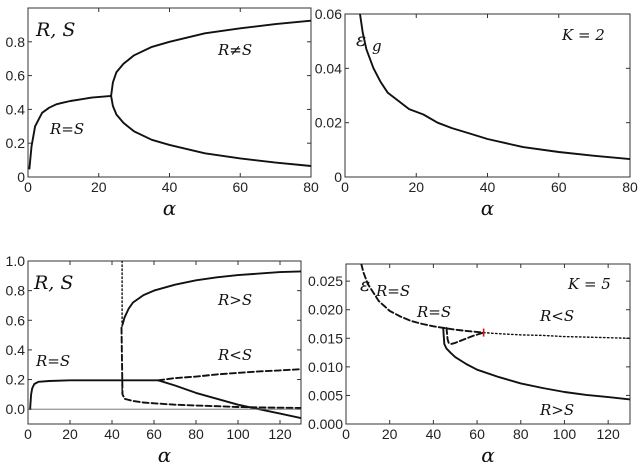 This screenshot has height=462, width=640. Describe the element at coordinates (589, 284) in the screenshot. I see `annotation: K = 5` at that location.